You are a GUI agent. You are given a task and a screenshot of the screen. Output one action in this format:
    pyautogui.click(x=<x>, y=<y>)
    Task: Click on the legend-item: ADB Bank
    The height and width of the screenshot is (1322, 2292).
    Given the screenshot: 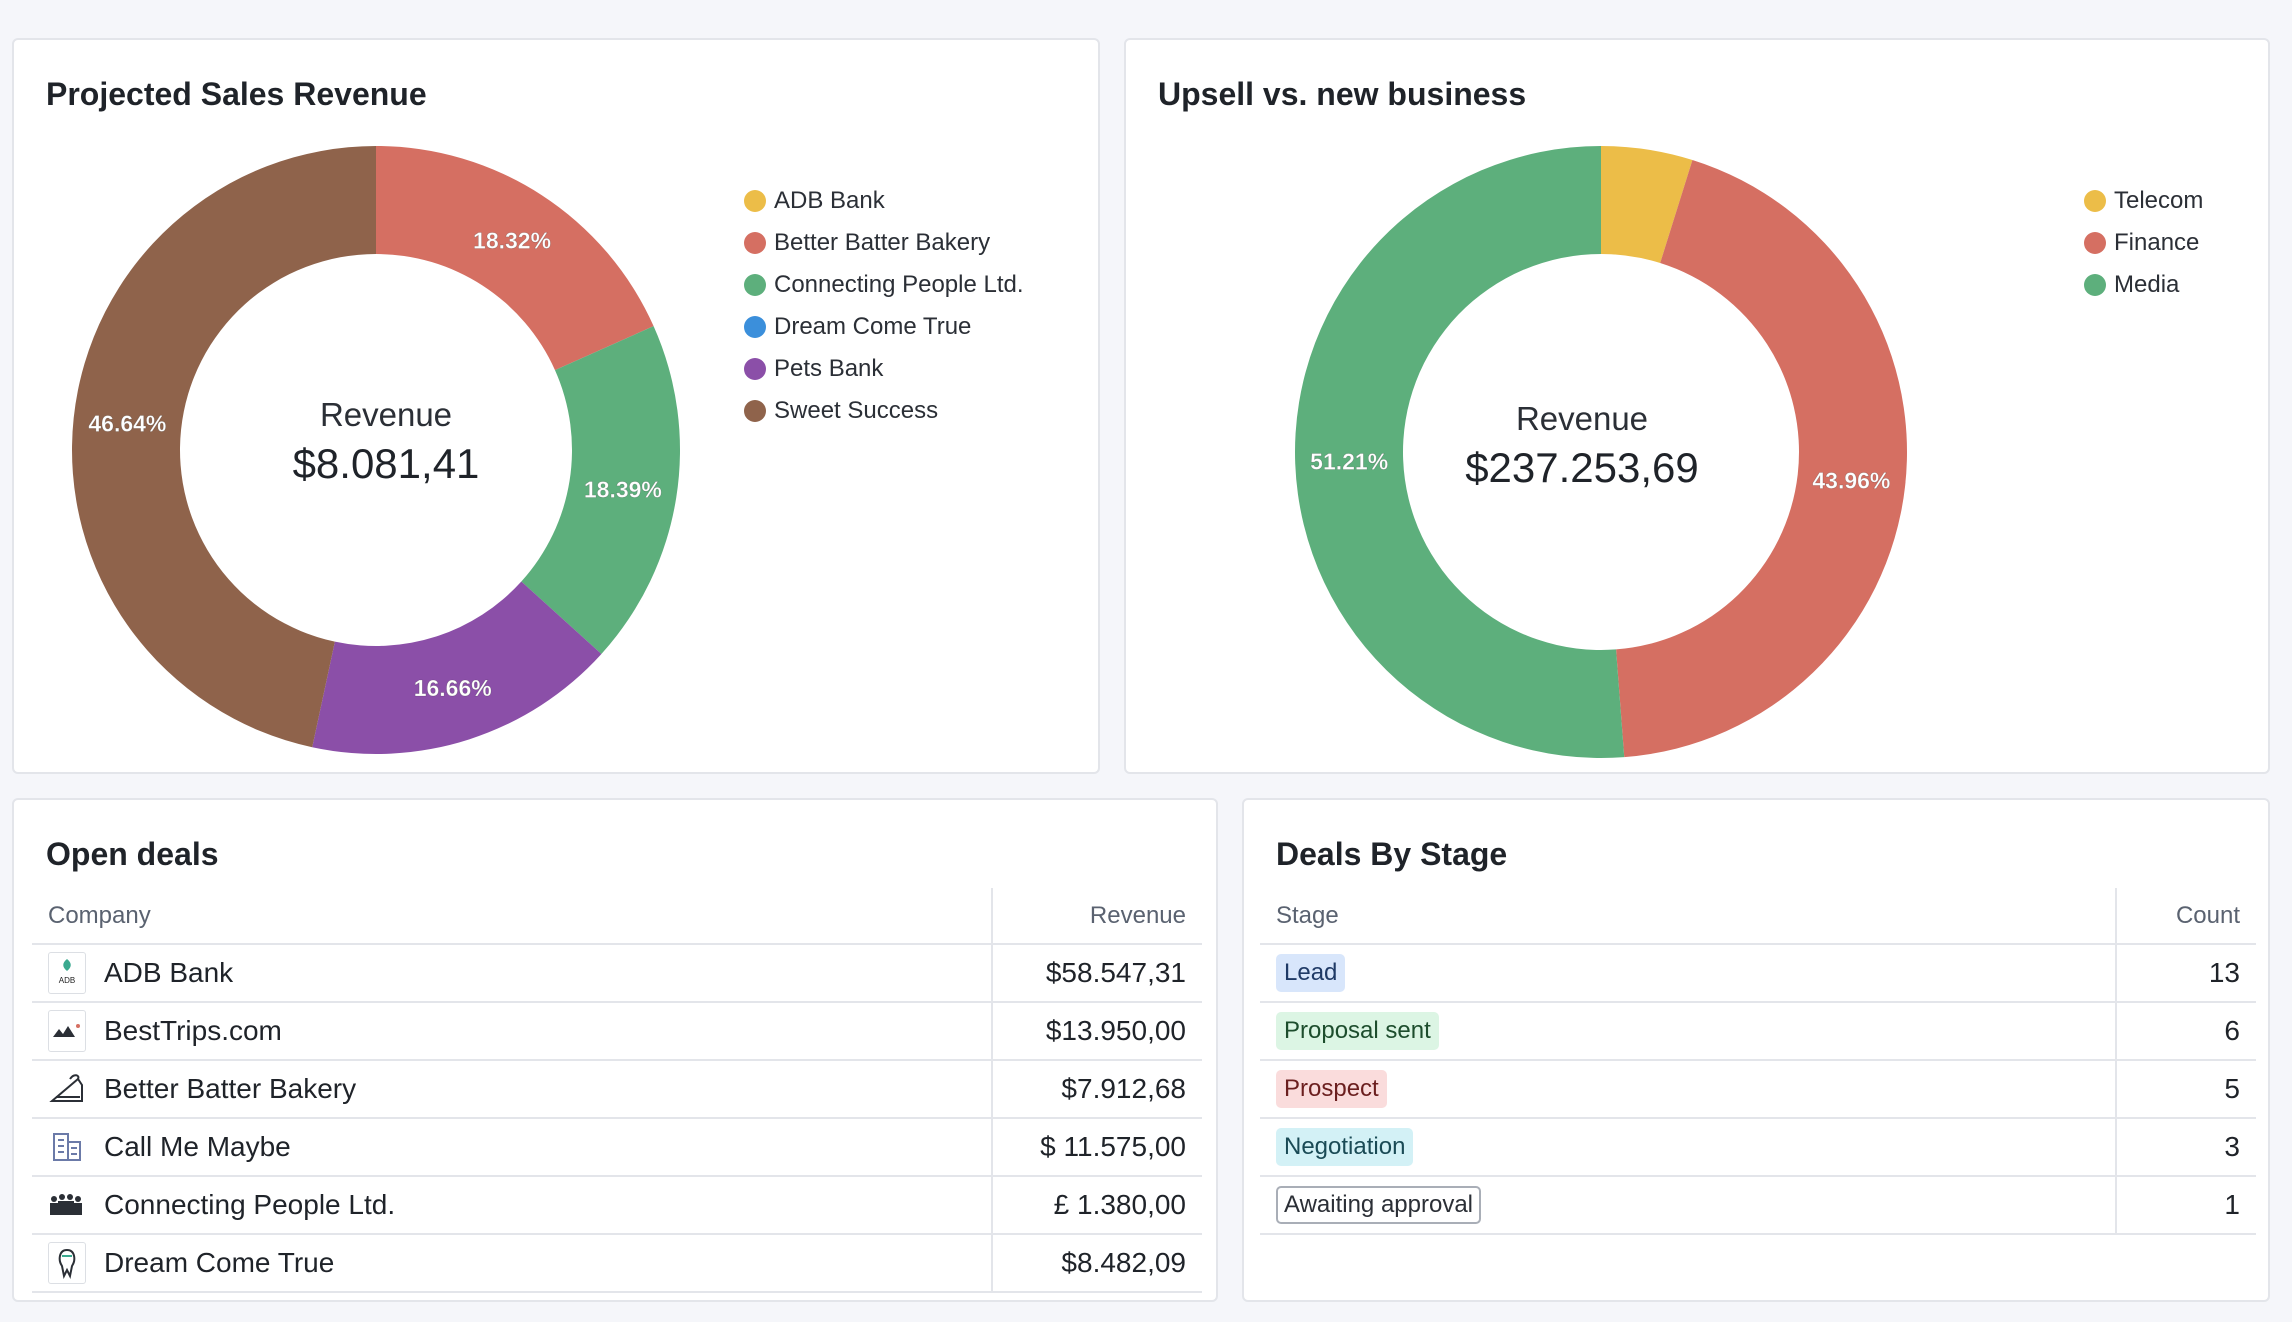 What is the action you would take?
    pyautogui.click(x=884, y=201)
    